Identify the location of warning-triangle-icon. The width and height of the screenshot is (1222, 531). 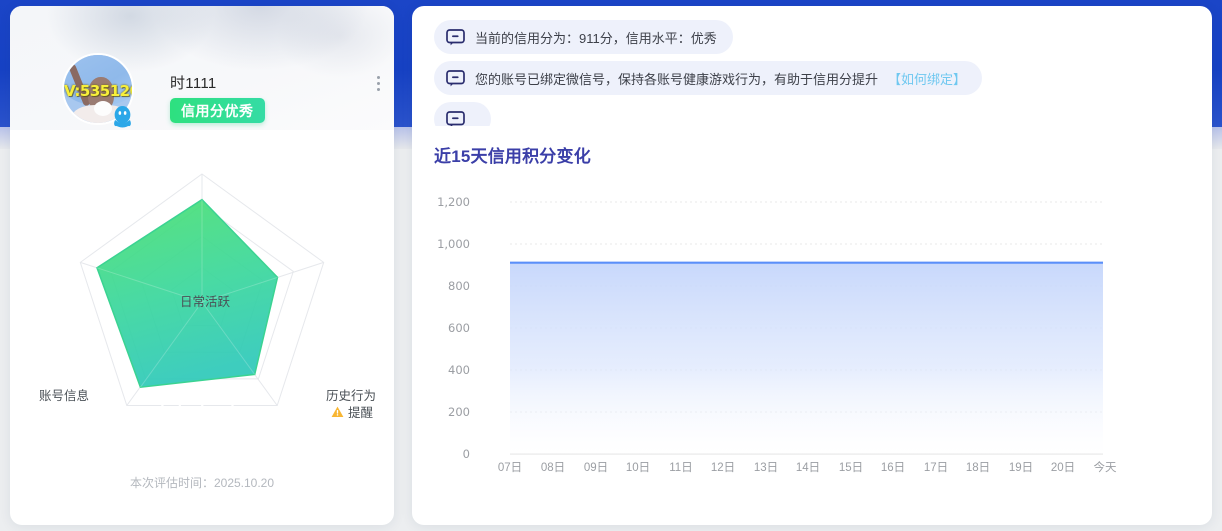
(337, 411).